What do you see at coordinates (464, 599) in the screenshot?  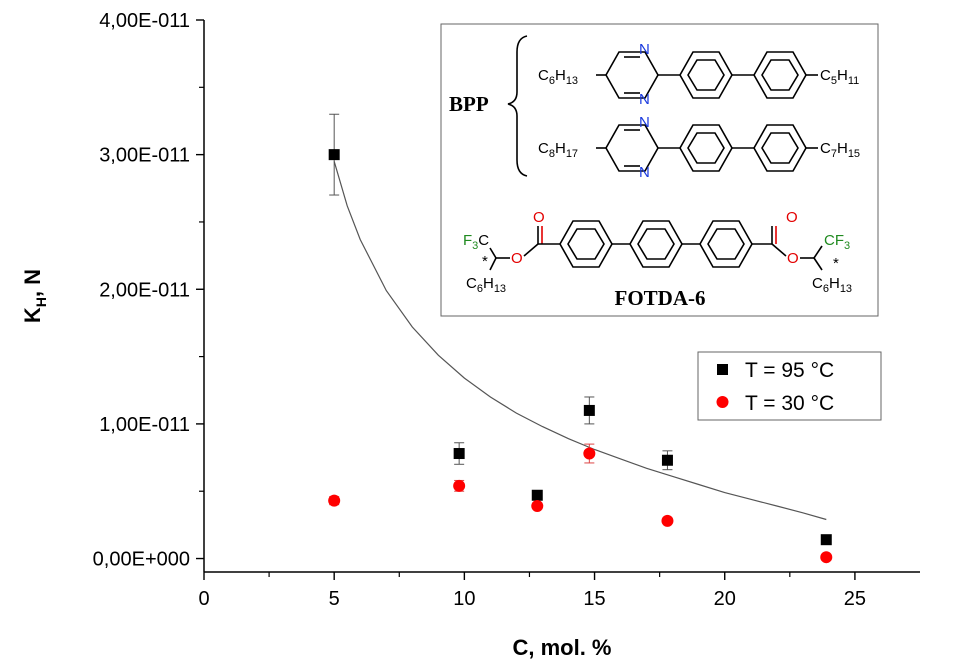 I see `x-tick-label: 10` at bounding box center [464, 599].